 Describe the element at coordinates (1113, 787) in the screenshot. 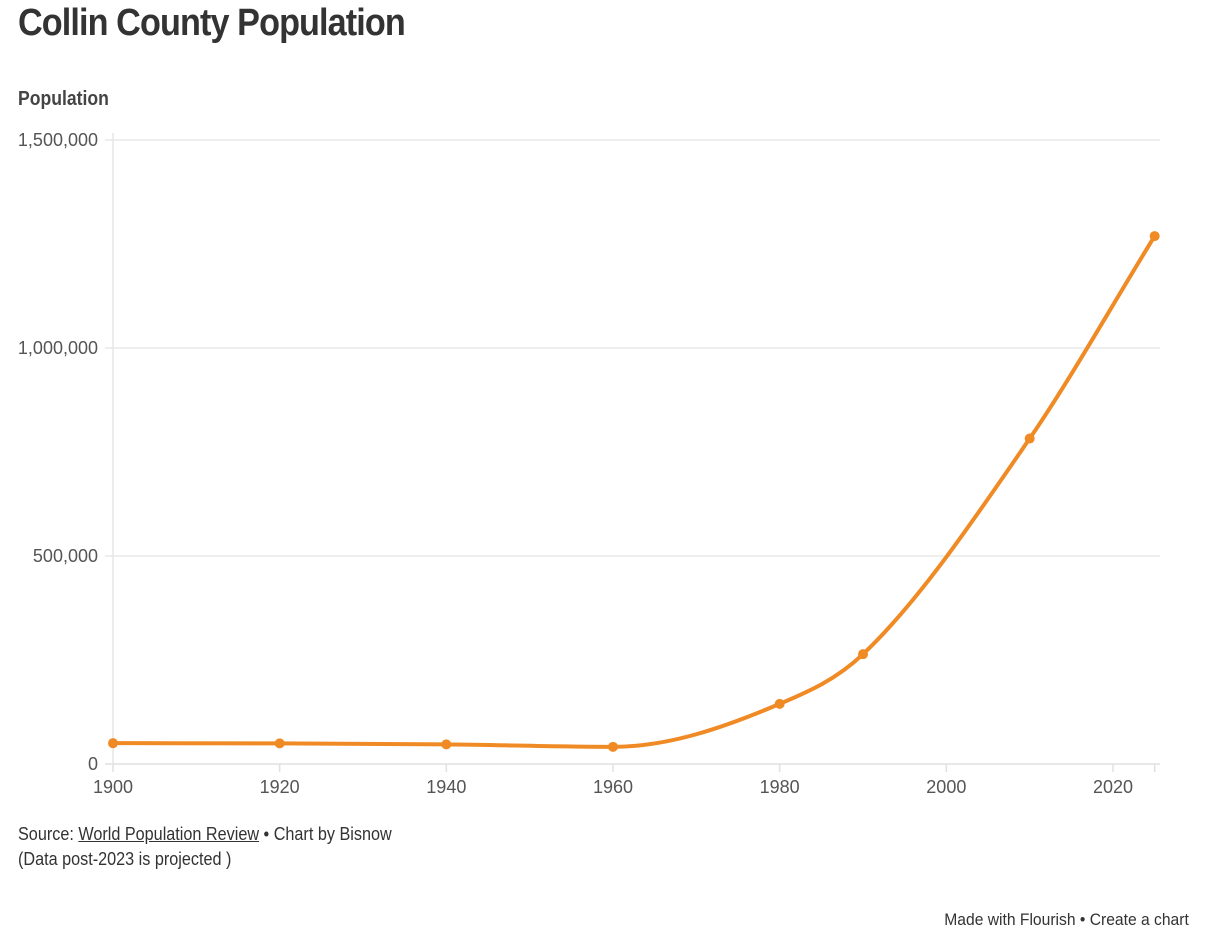

I see `x-tick-label: 2020` at that location.